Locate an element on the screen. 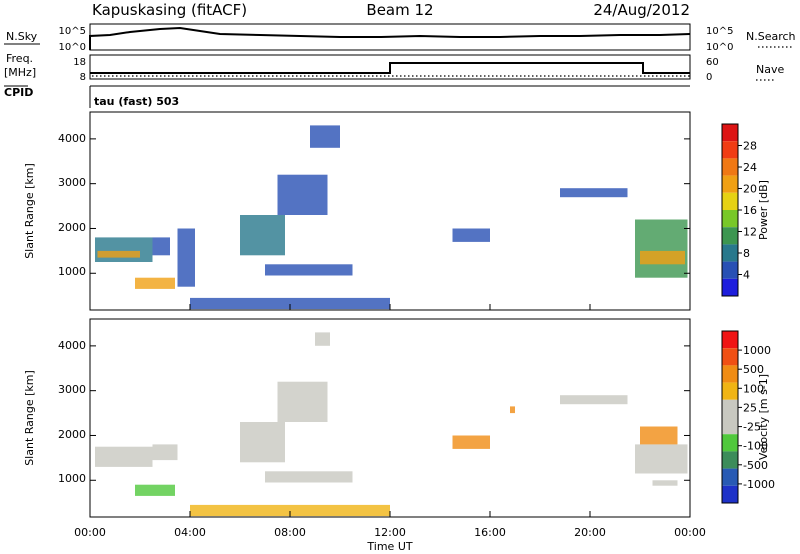 The width and height of the screenshot is (800, 554). xtick-1600: 16:00 is located at coordinates (490, 532).